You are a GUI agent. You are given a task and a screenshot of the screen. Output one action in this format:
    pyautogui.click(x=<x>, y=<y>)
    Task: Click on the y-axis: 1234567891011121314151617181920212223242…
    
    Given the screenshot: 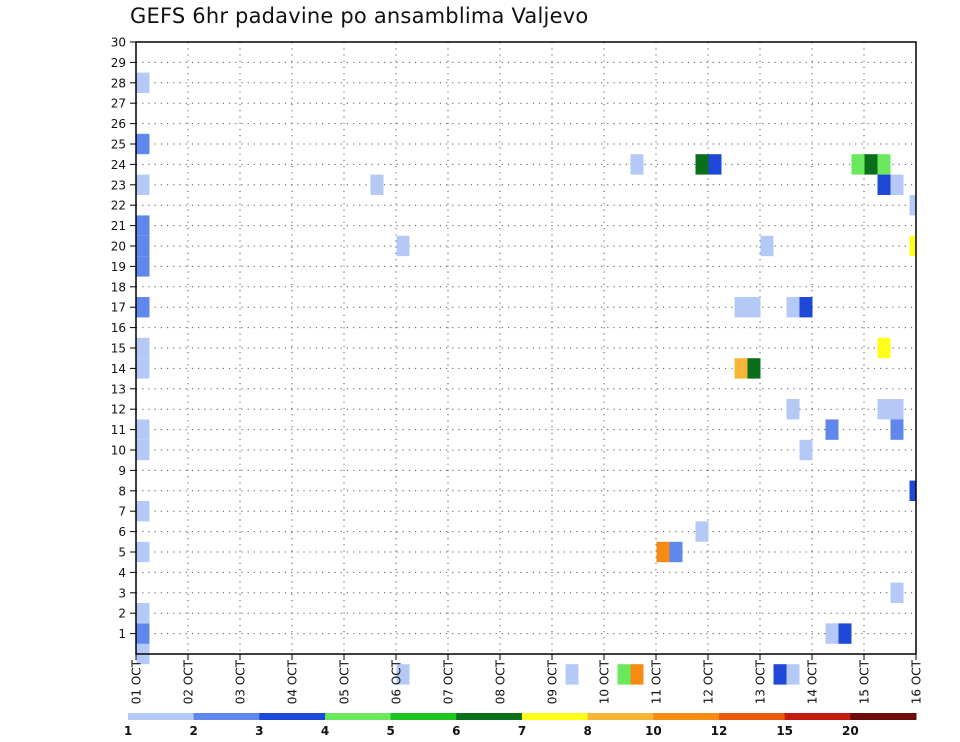 What is the action you would take?
    pyautogui.click(x=123, y=338)
    